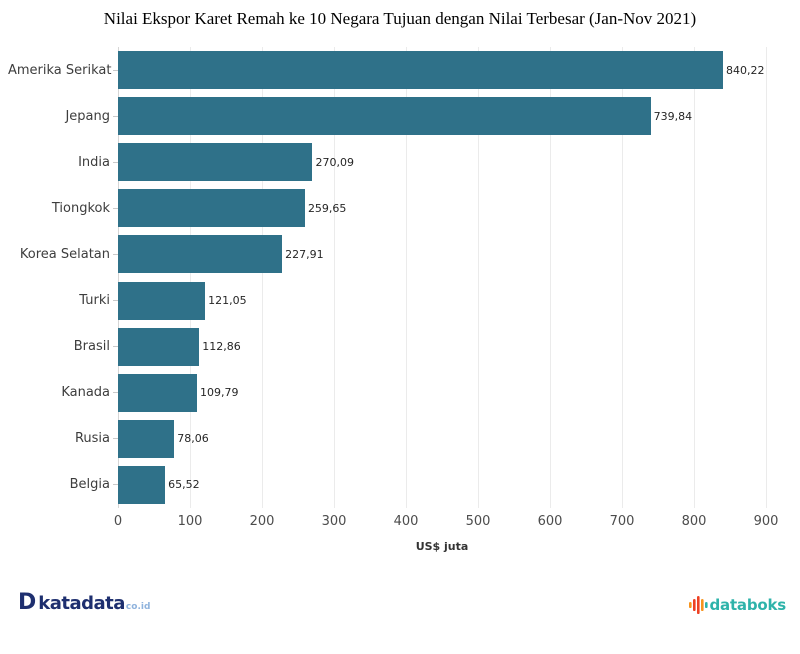 The image size is (800, 654). Describe the element at coordinates (262, 521) in the screenshot. I see `x-tick-label: 200` at that location.